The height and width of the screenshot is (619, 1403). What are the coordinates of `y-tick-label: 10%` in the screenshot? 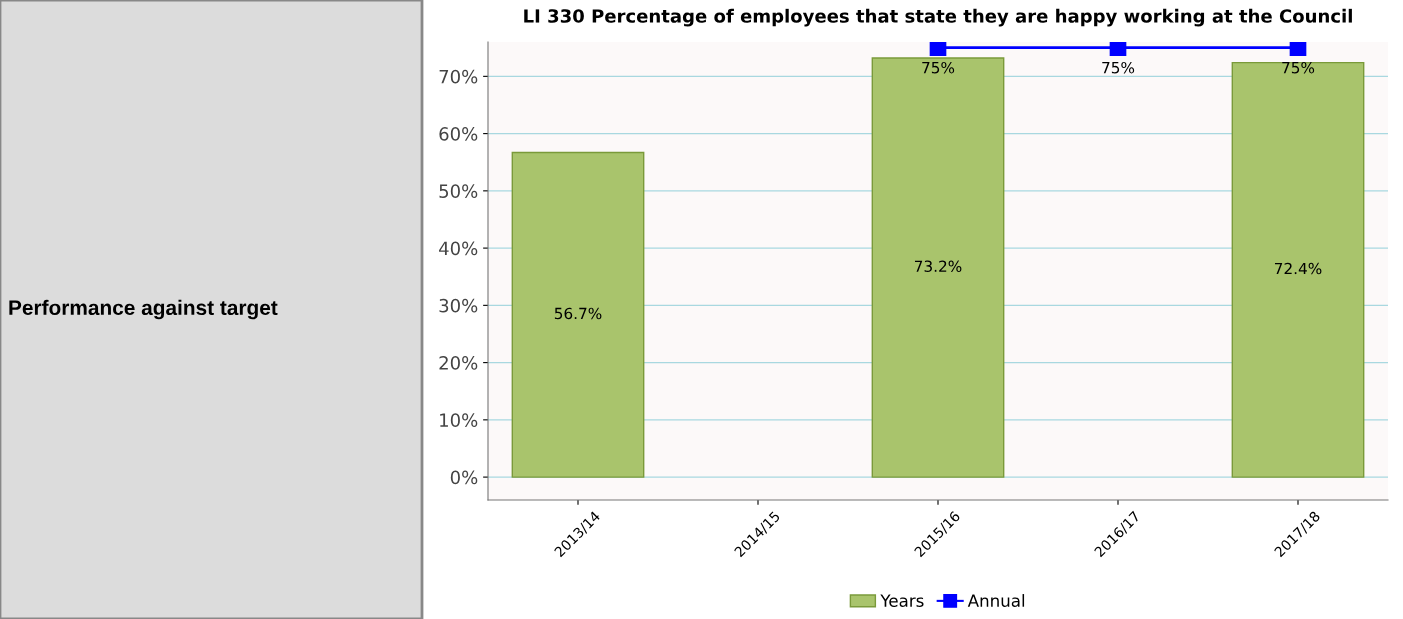 It's located at (459, 420).